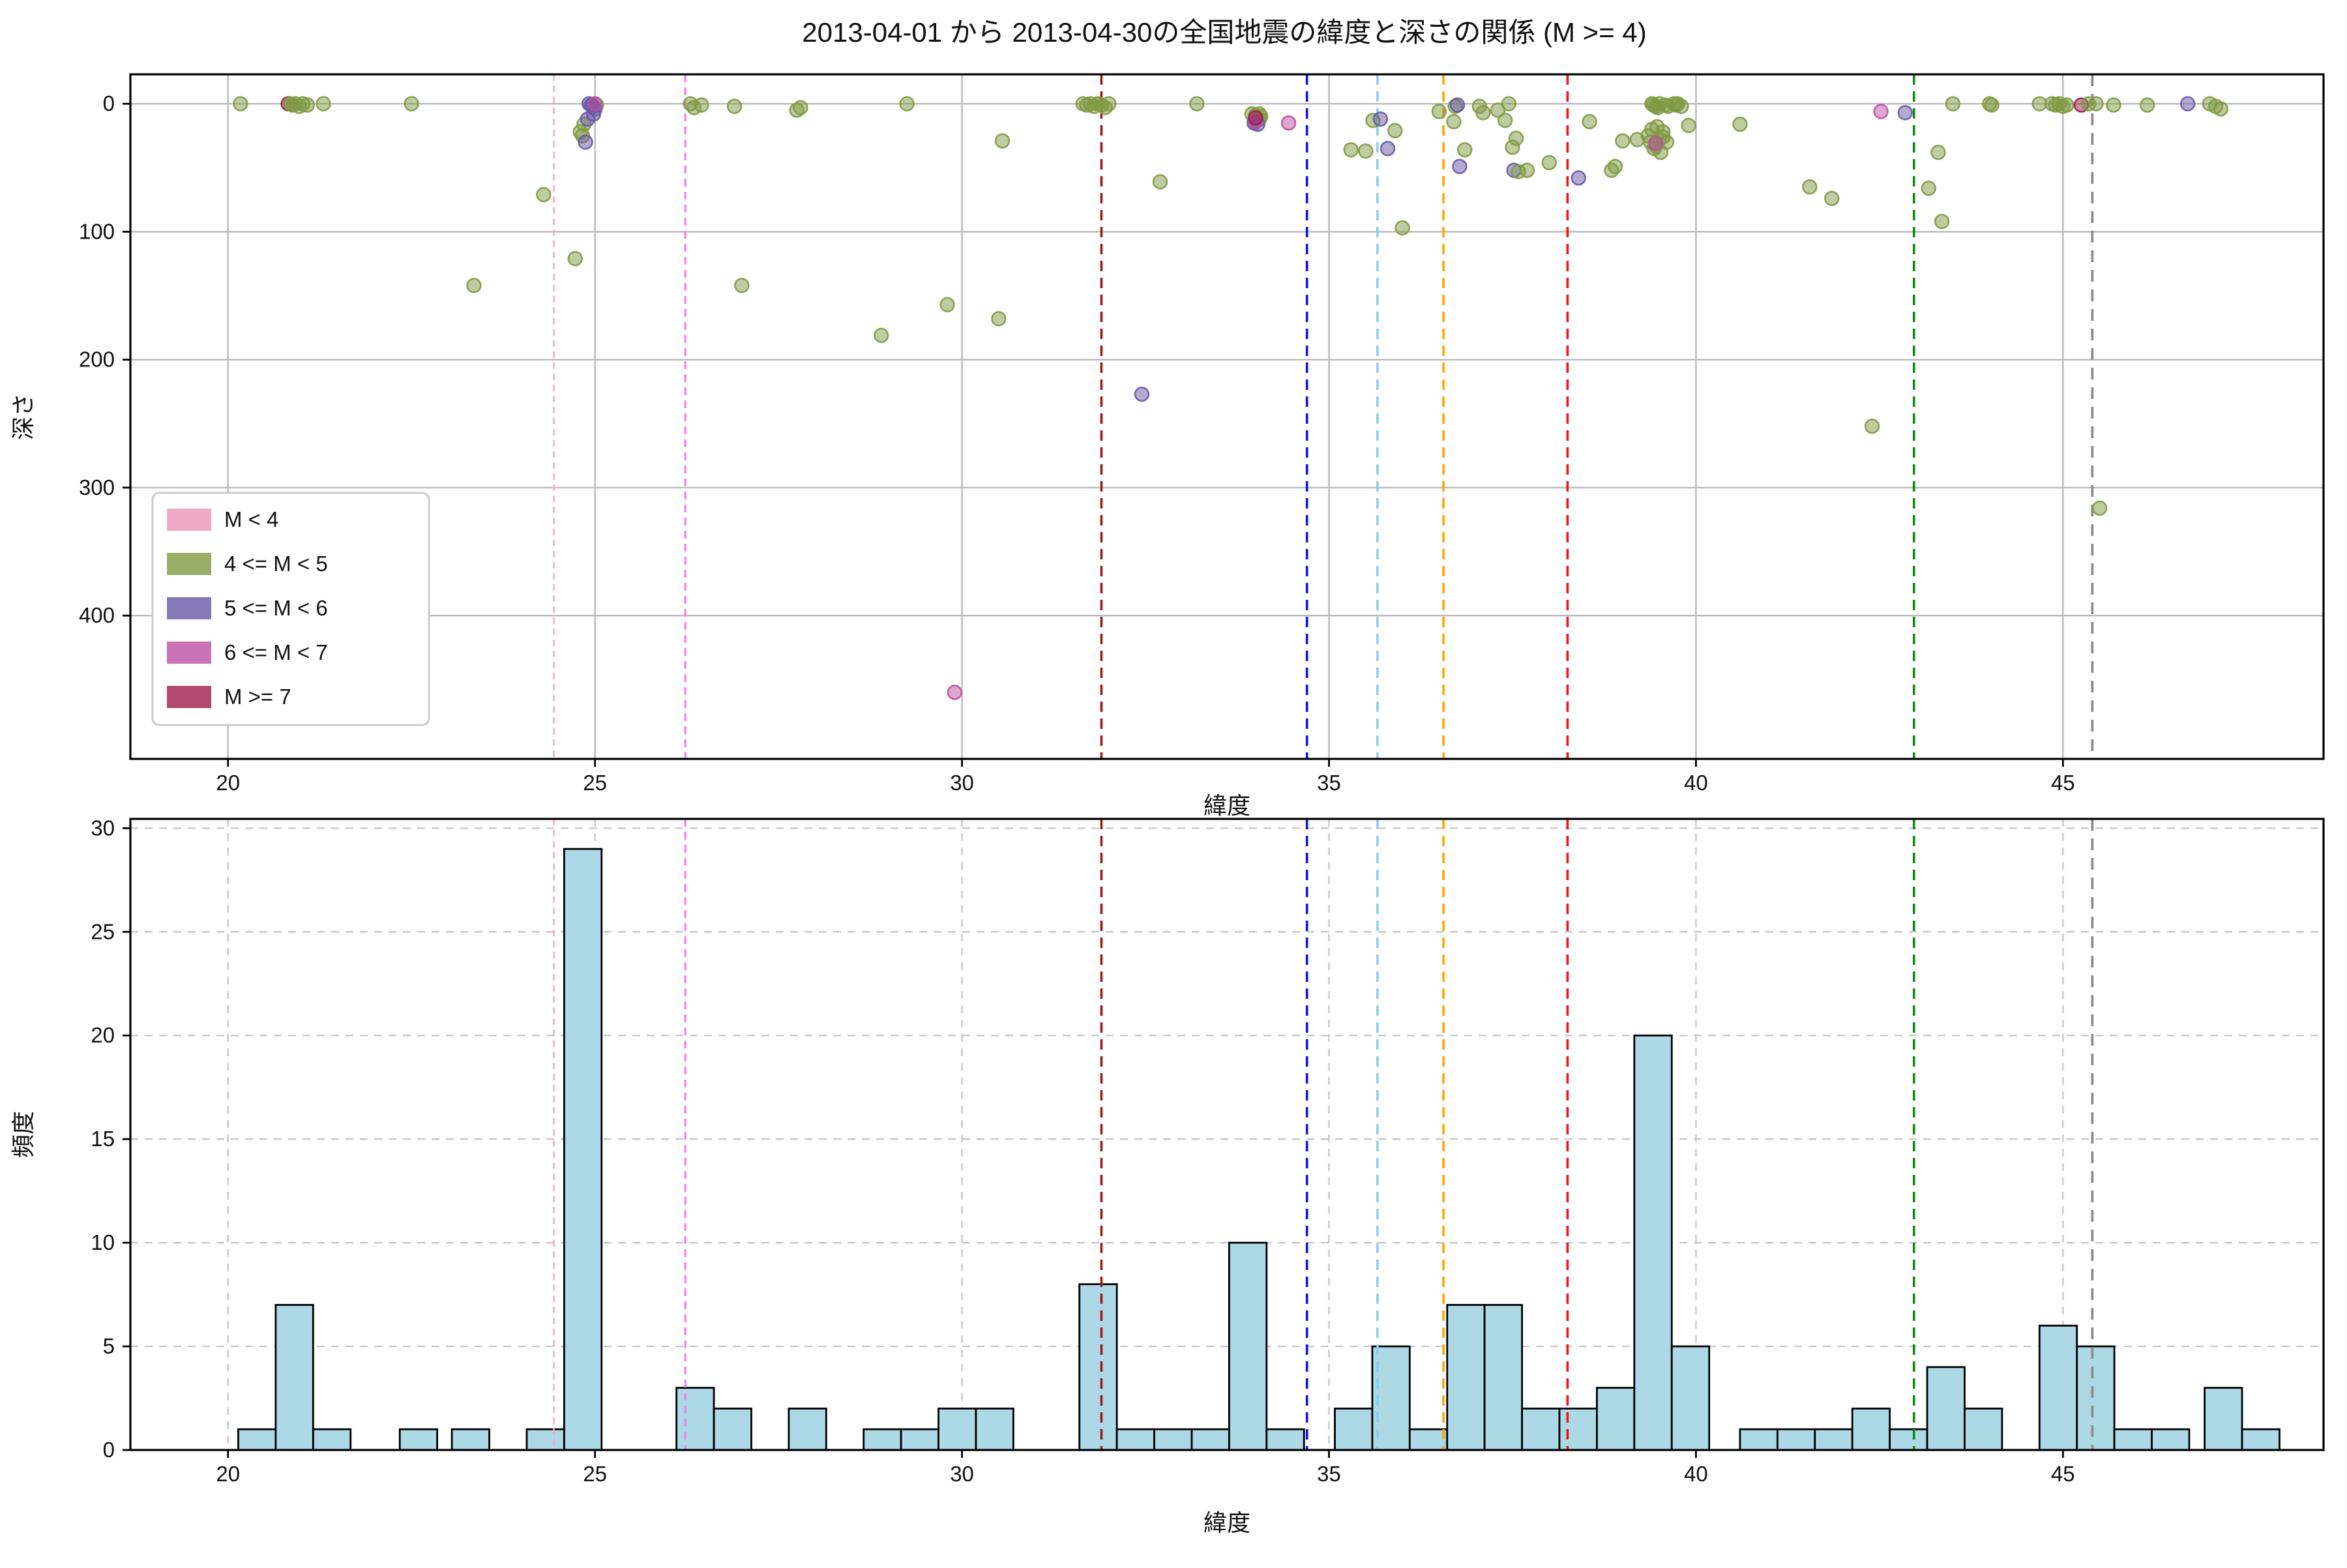  Describe the element at coordinates (23, 1135) in the screenshot. I see `histogram-yaxis-label: 頻度` at that location.